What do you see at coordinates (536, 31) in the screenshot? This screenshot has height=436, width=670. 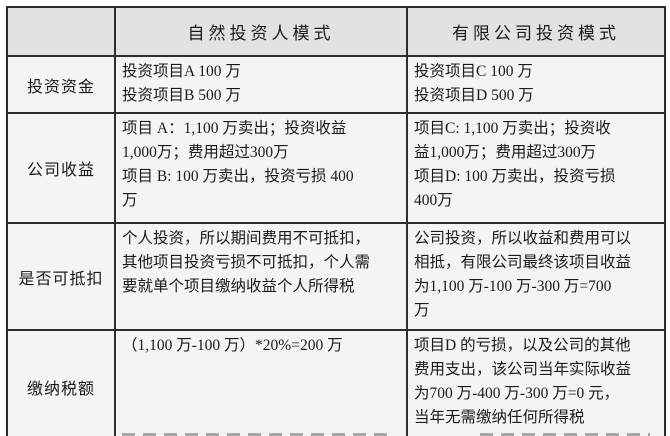 I see `header-limited-company-mode: 有限公司投资模式` at bounding box center [536, 31].